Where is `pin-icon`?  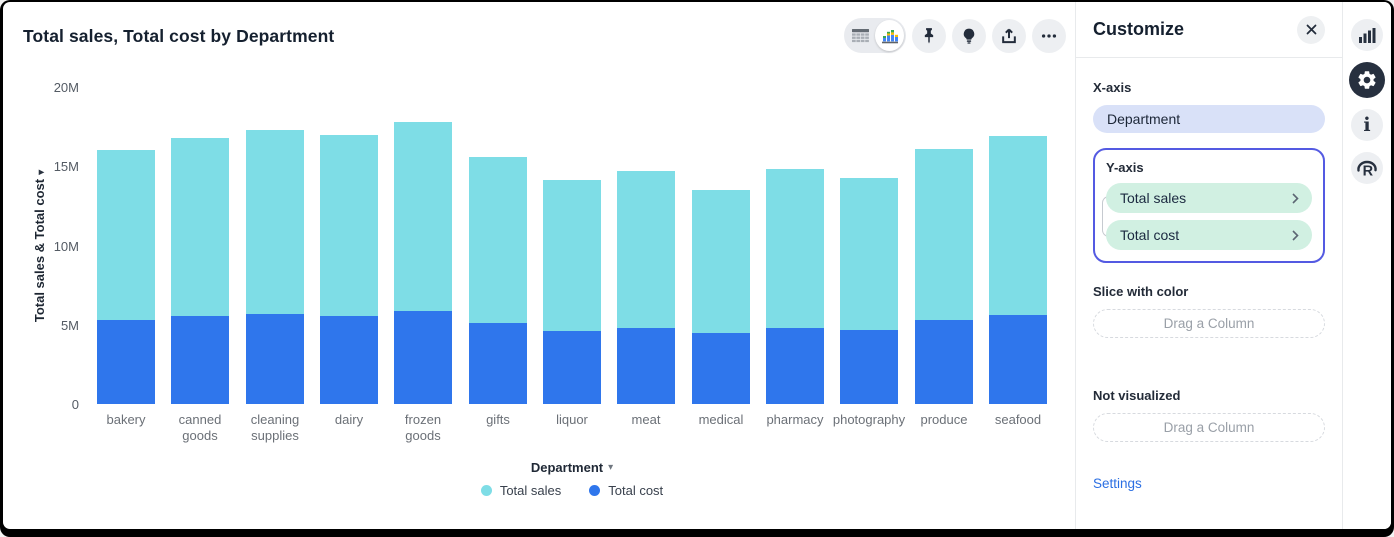 pin-icon is located at coordinates (929, 35).